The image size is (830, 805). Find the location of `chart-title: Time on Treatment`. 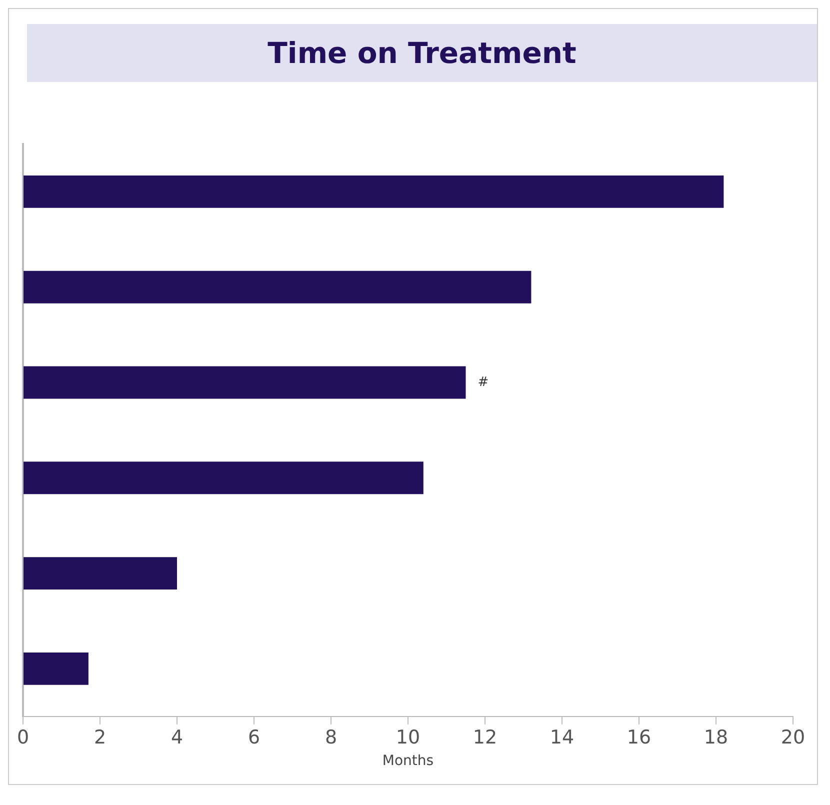

chart-title: Time on Treatment is located at coordinates (422, 53).